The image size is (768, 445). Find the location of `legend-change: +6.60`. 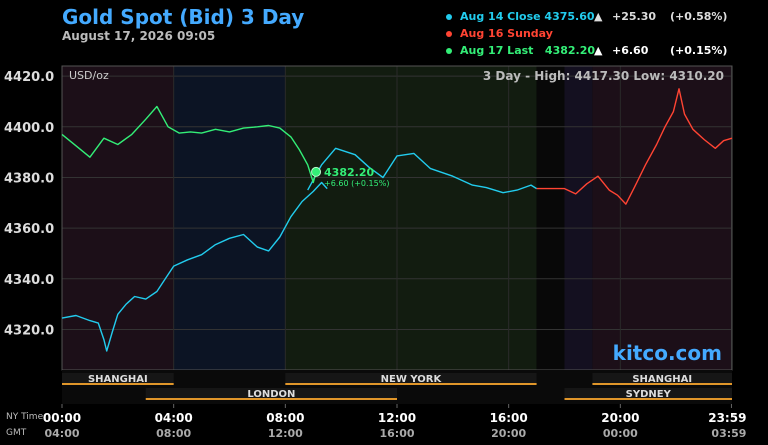

legend-change: +6.60 is located at coordinates (630, 50).